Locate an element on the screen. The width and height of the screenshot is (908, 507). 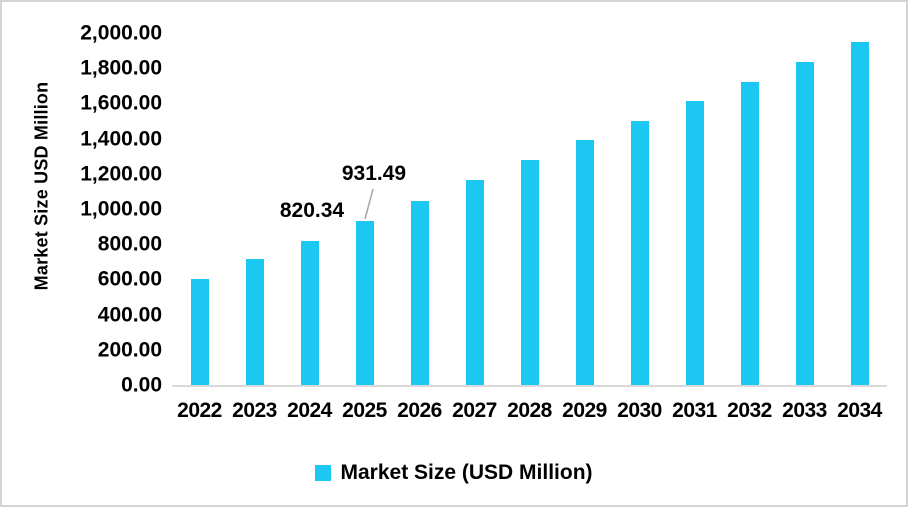
y-tick-label: 200.00 is located at coordinates (129, 350).